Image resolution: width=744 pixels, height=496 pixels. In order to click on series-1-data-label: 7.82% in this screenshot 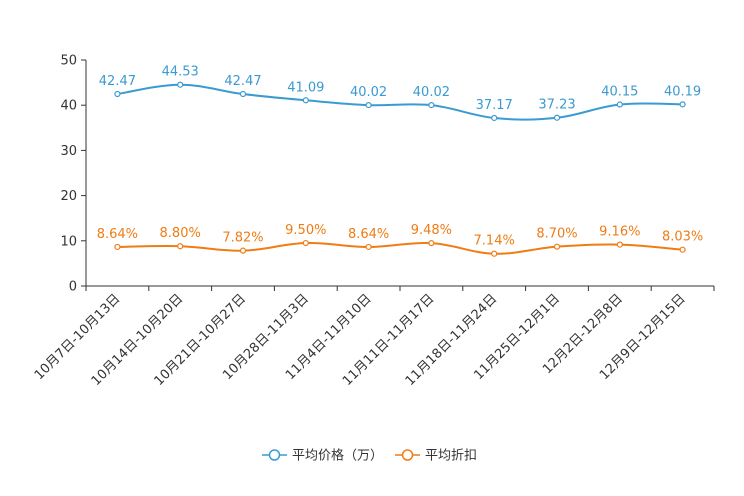, I will do `click(242, 238)`.